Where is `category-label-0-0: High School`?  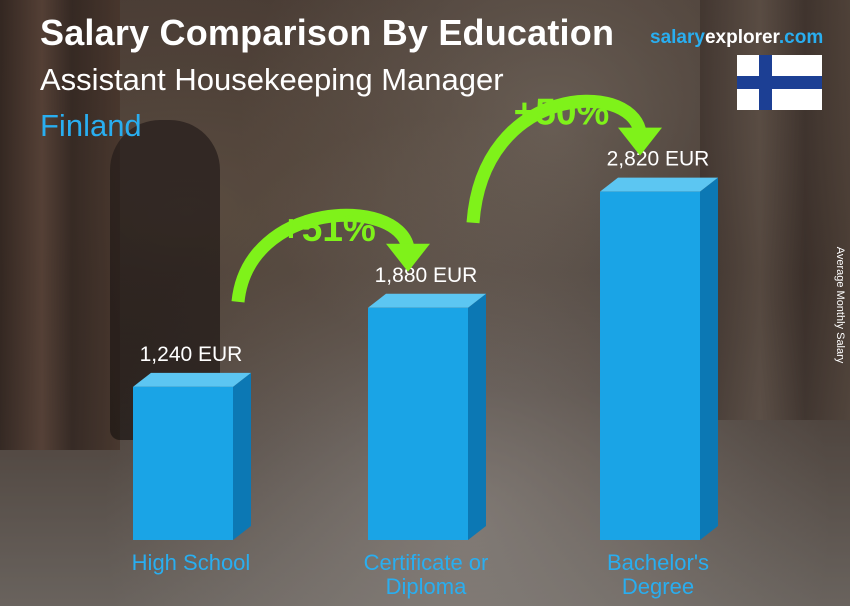
category-label-0-0: High School is located at coordinates (191, 562).